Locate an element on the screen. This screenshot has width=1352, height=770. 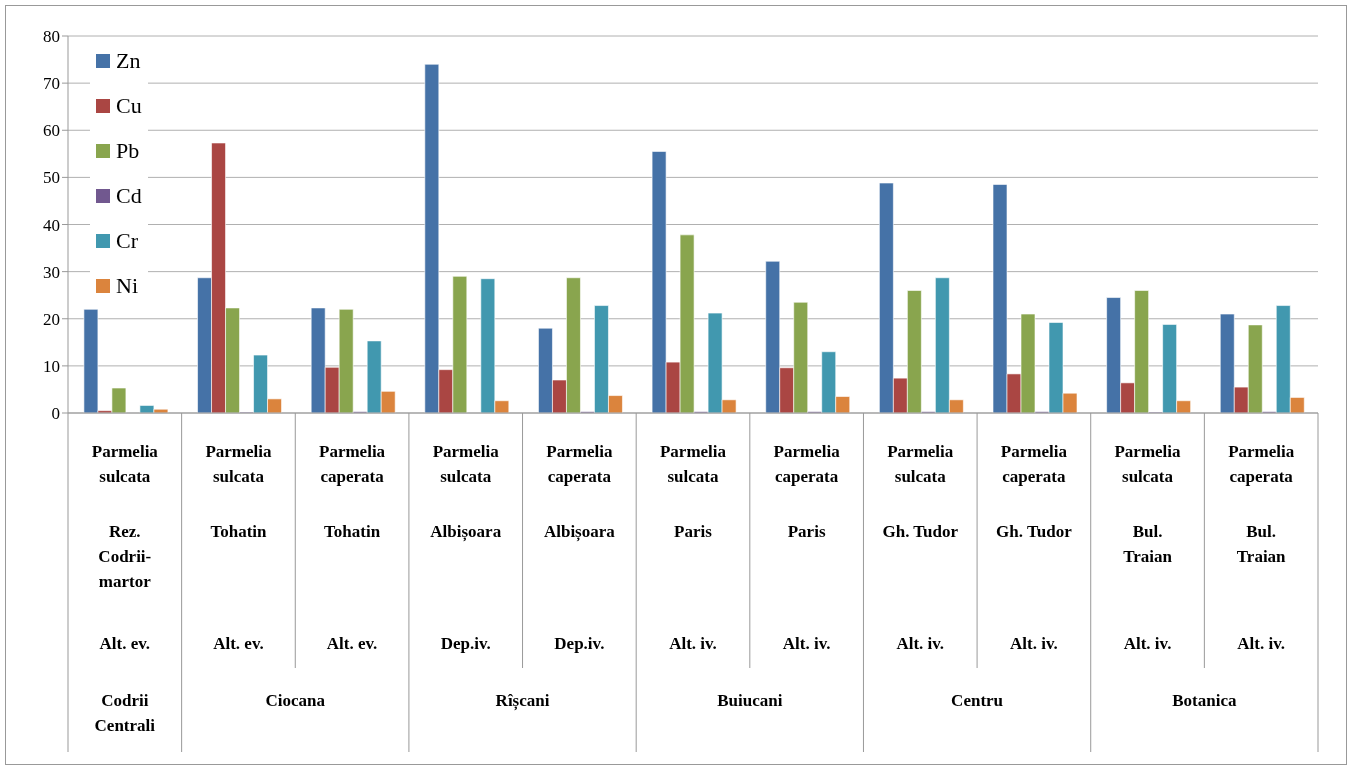
y-tick-label: 50 is located at coordinates (51, 178).